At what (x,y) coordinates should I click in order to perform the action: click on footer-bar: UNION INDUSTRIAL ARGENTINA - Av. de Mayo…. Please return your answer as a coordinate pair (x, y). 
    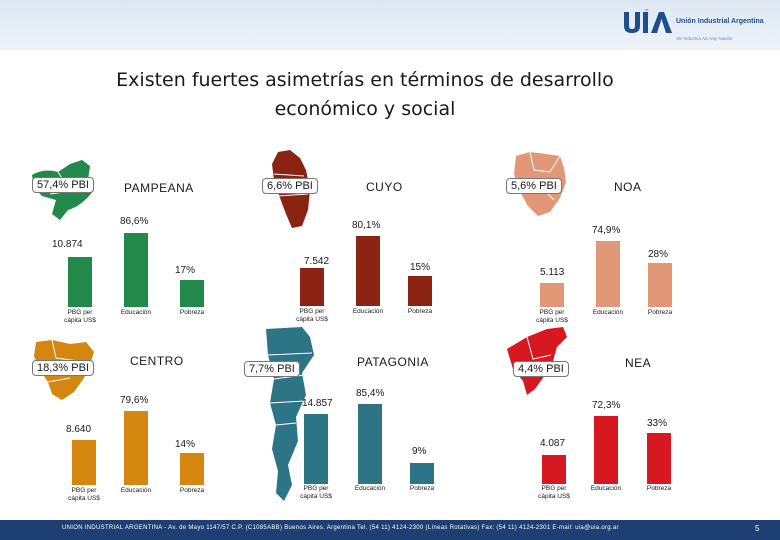
    Looking at the image, I should click on (390, 530).